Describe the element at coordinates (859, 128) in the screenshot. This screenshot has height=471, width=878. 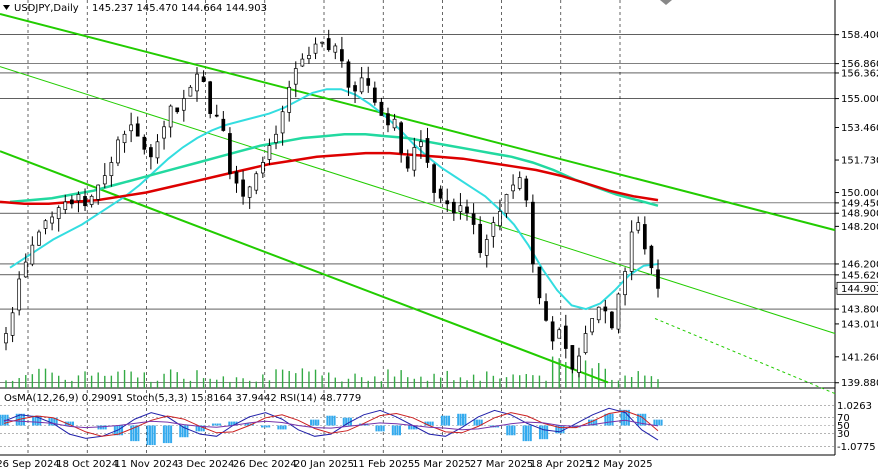
I see `y-tick-label: 153.460` at that location.